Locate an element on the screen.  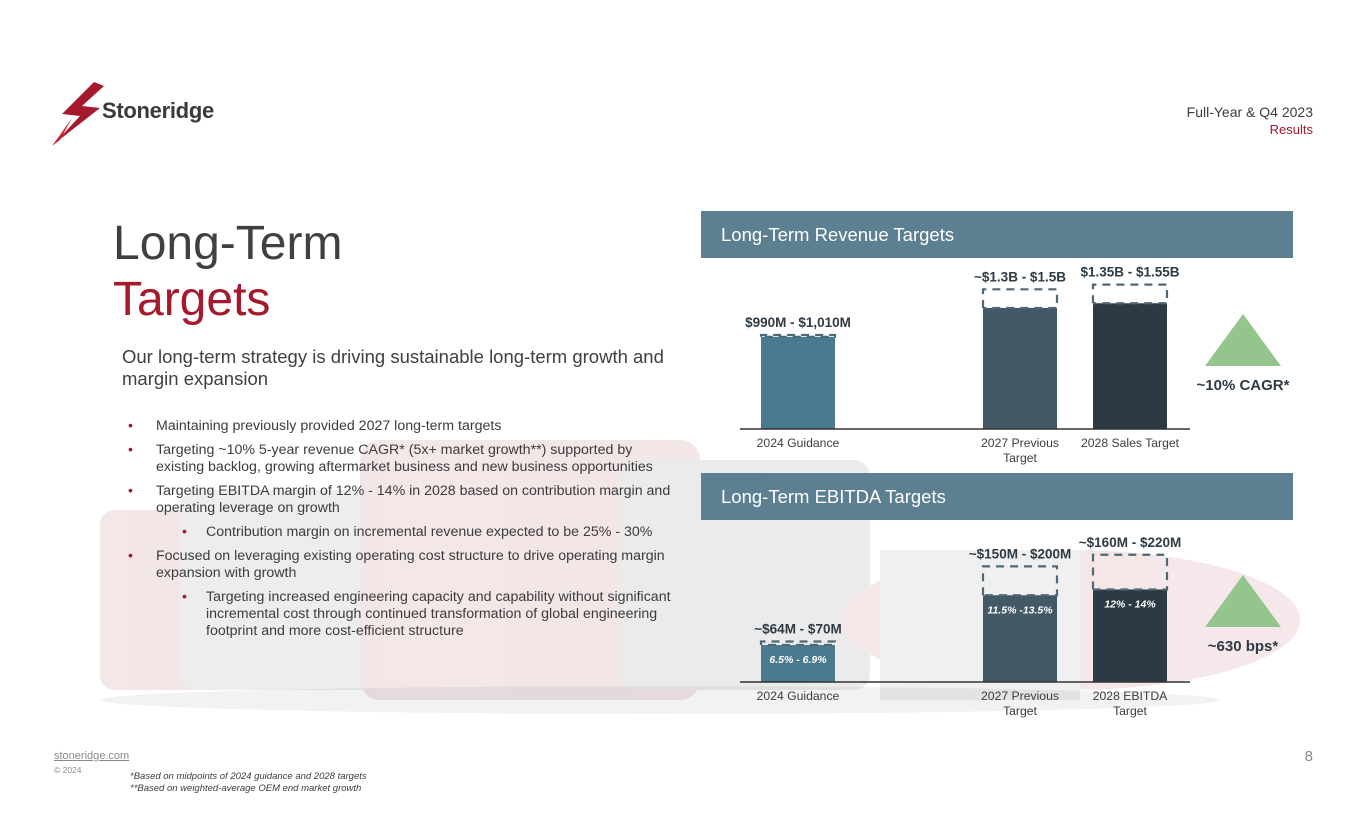
report-subtitle: Results is located at coordinates (1291, 129).